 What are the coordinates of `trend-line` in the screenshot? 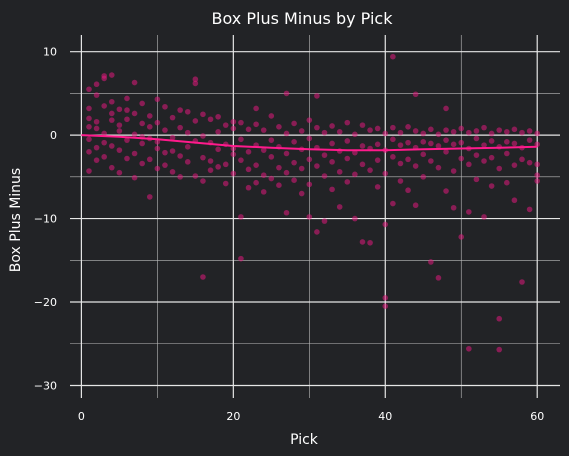 It's located at (309, 143).